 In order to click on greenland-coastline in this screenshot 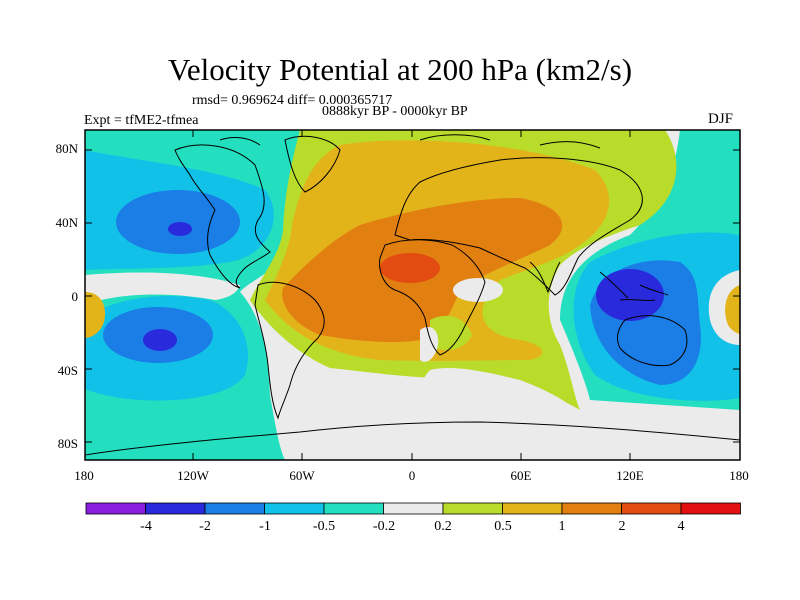, I will do `click(312, 164)`.